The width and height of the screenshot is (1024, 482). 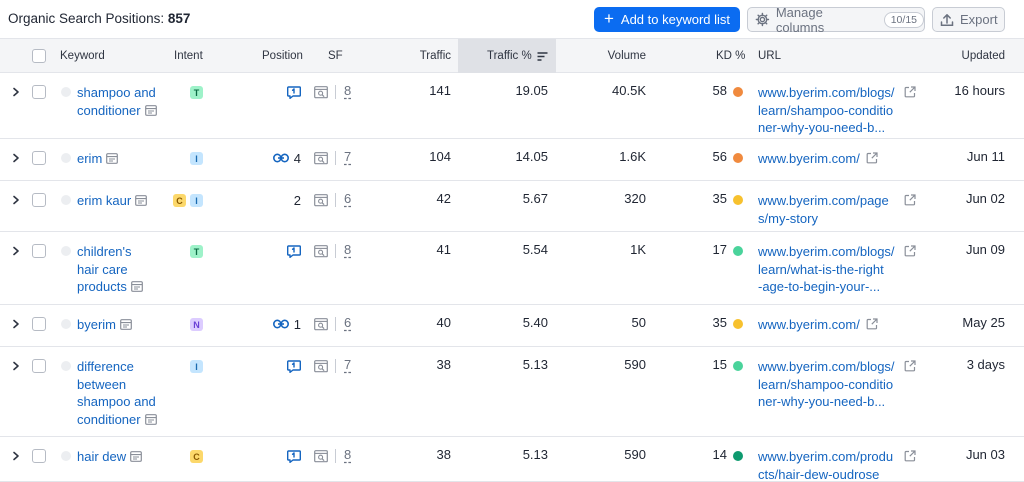 I want to click on url-link: www.byerim.com/produ cts/hair-dew-oudrose, so click(x=825, y=465).